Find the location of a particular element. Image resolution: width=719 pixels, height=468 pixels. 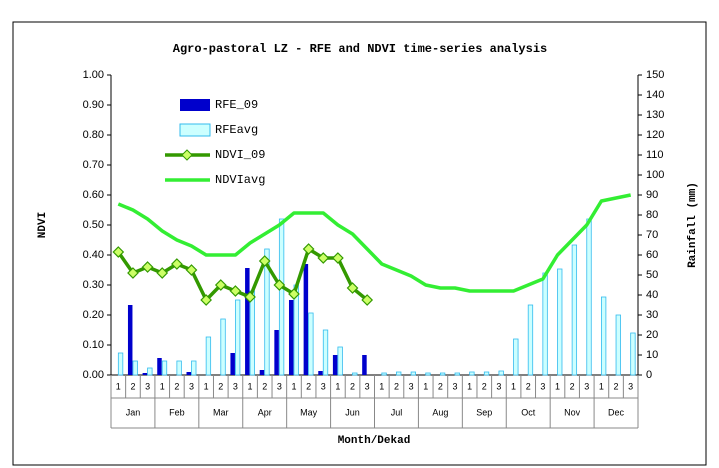

y-tick-label: 0.00 is located at coordinates (93, 375).